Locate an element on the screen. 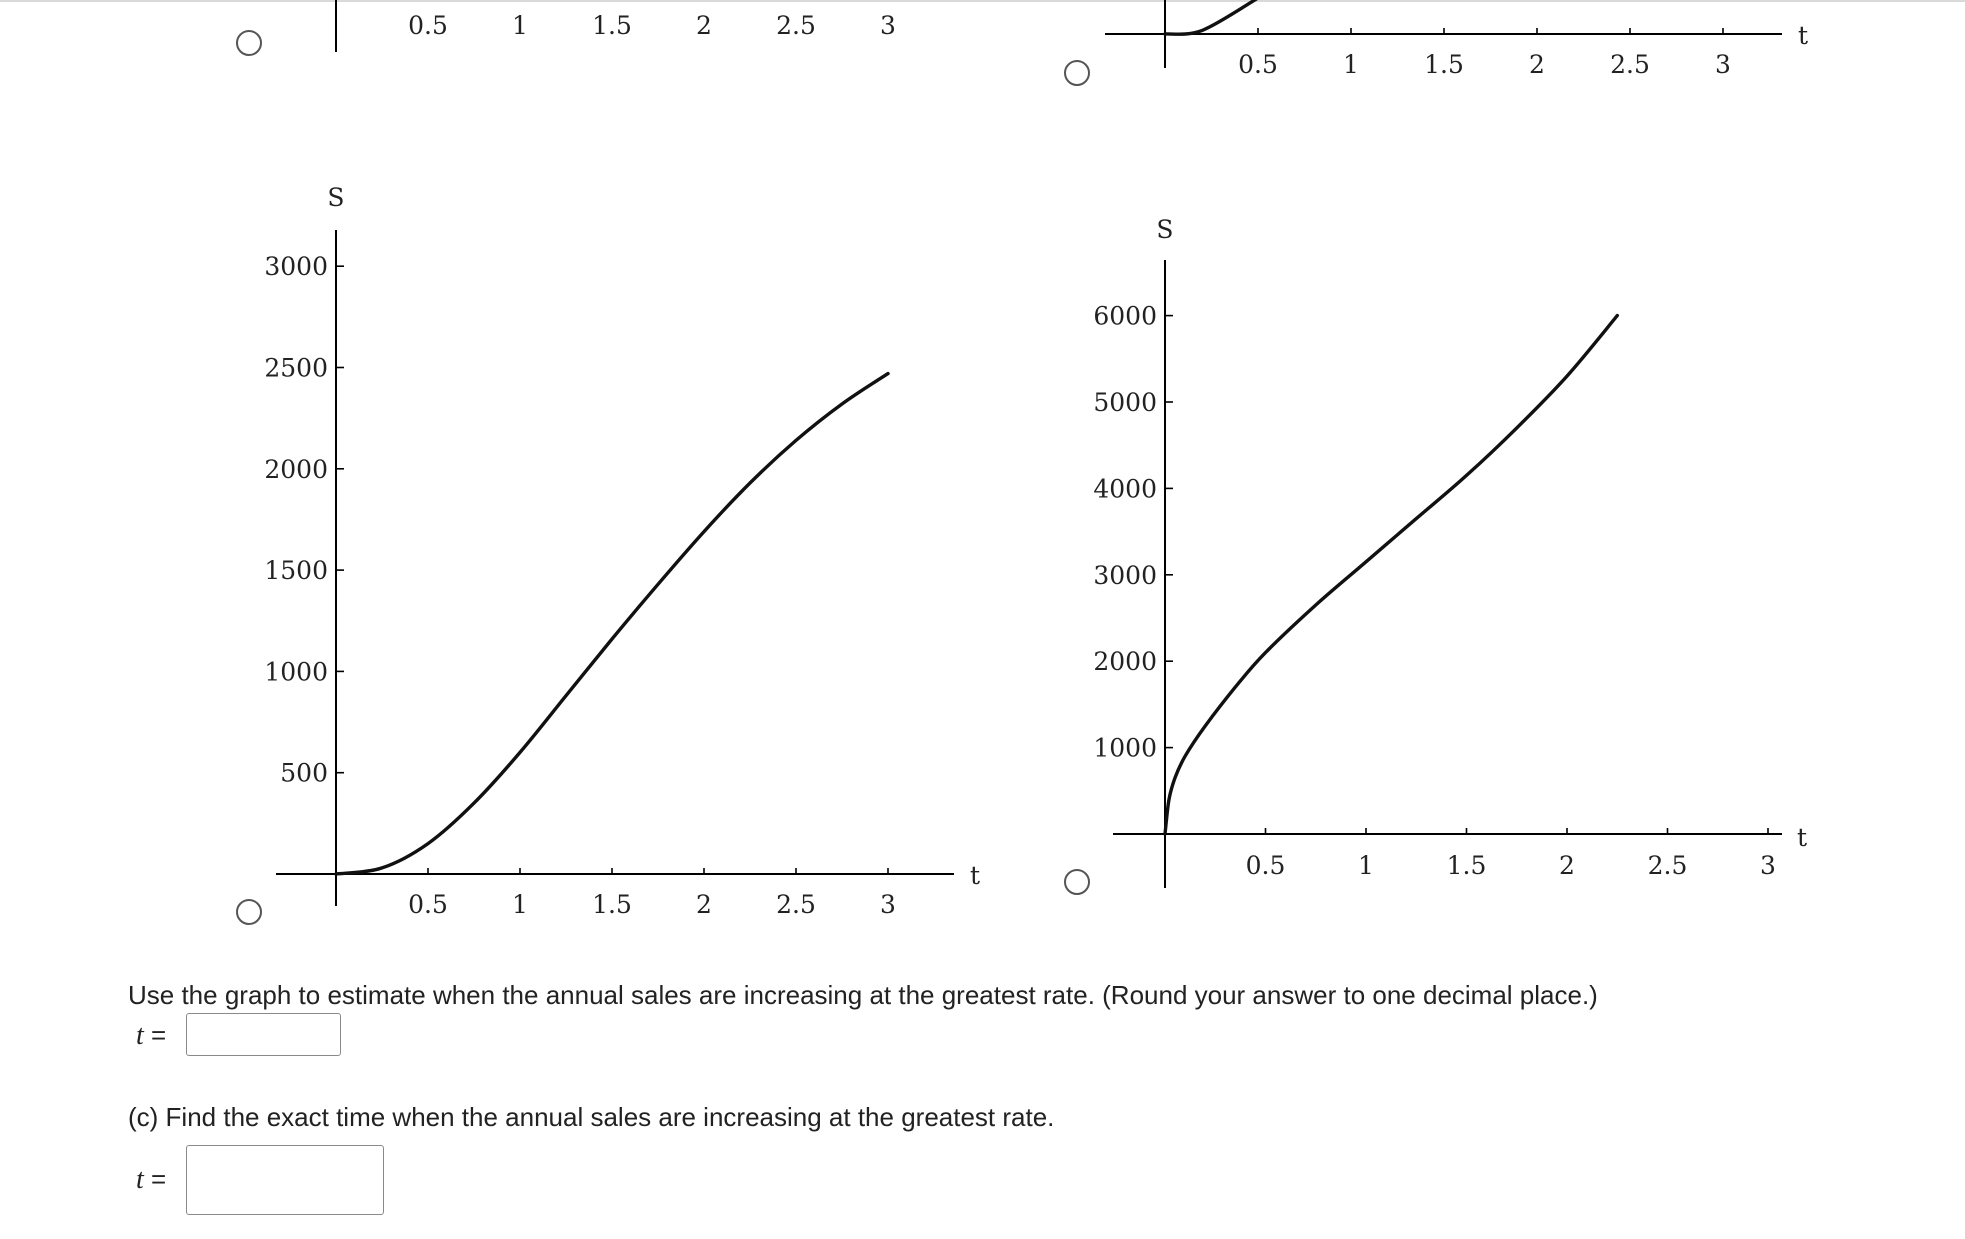 The height and width of the screenshot is (1239, 1965). answer-c-variable: t is located at coordinates (140, 1179).